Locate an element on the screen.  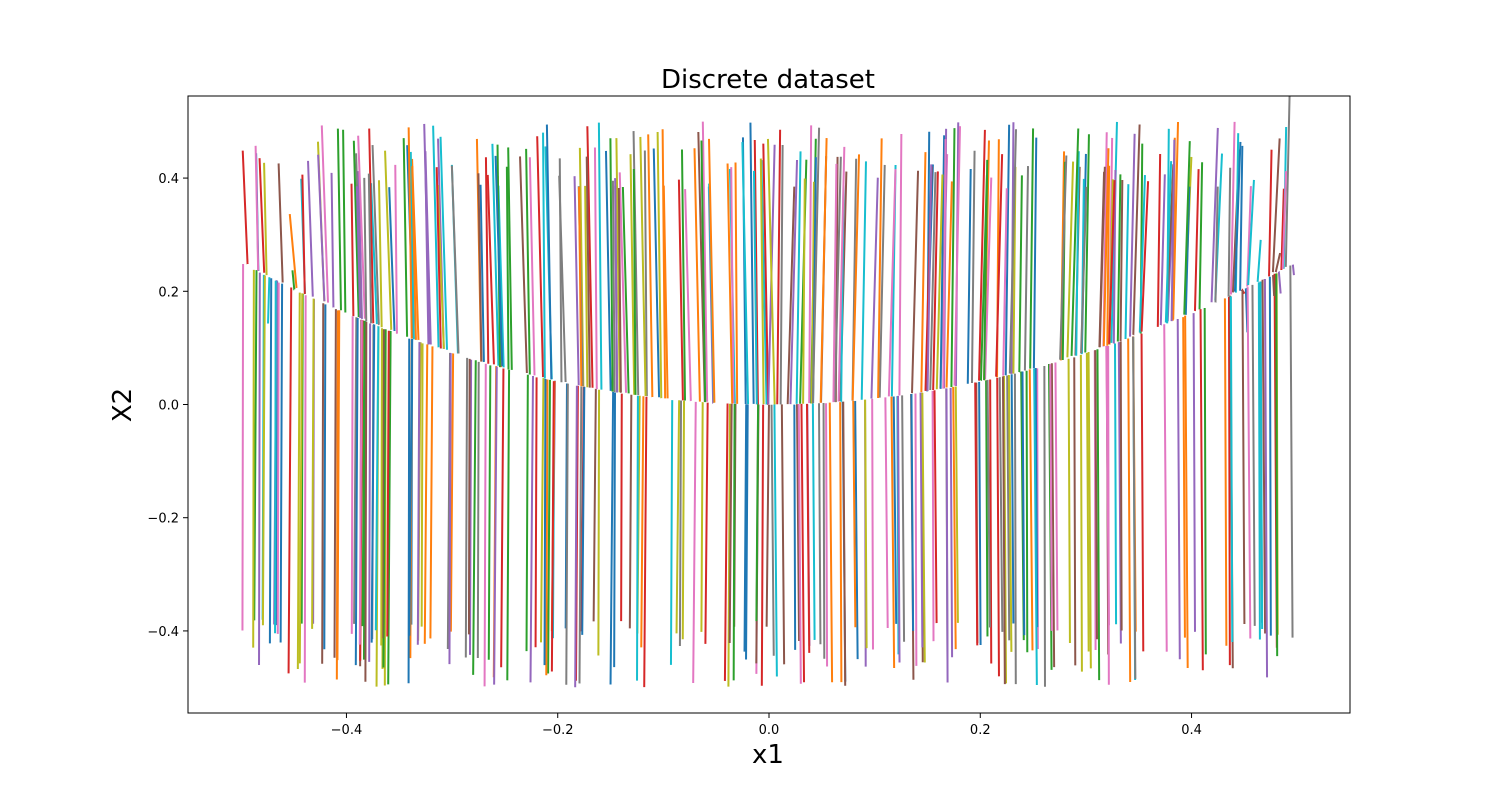
y-axis-ticks: −0.4 −0.2 0.0 0.2 0.4 is located at coordinates (167, 406).